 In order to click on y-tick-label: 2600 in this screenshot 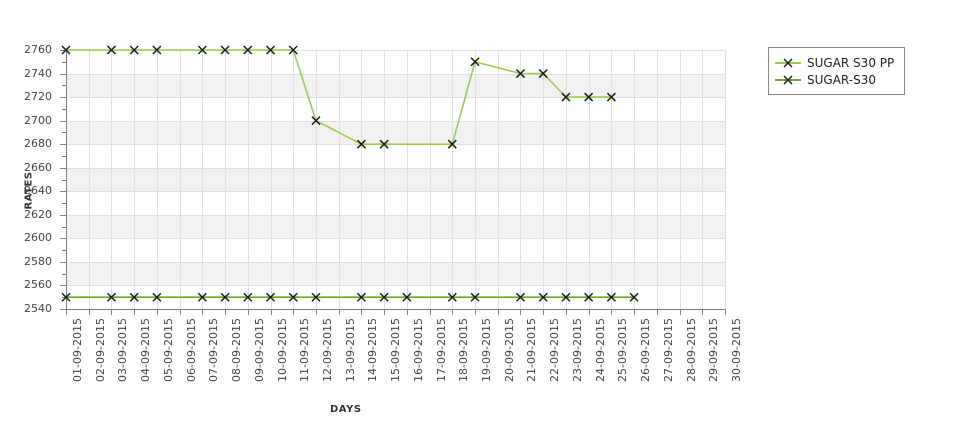, I will do `click(38, 238)`.